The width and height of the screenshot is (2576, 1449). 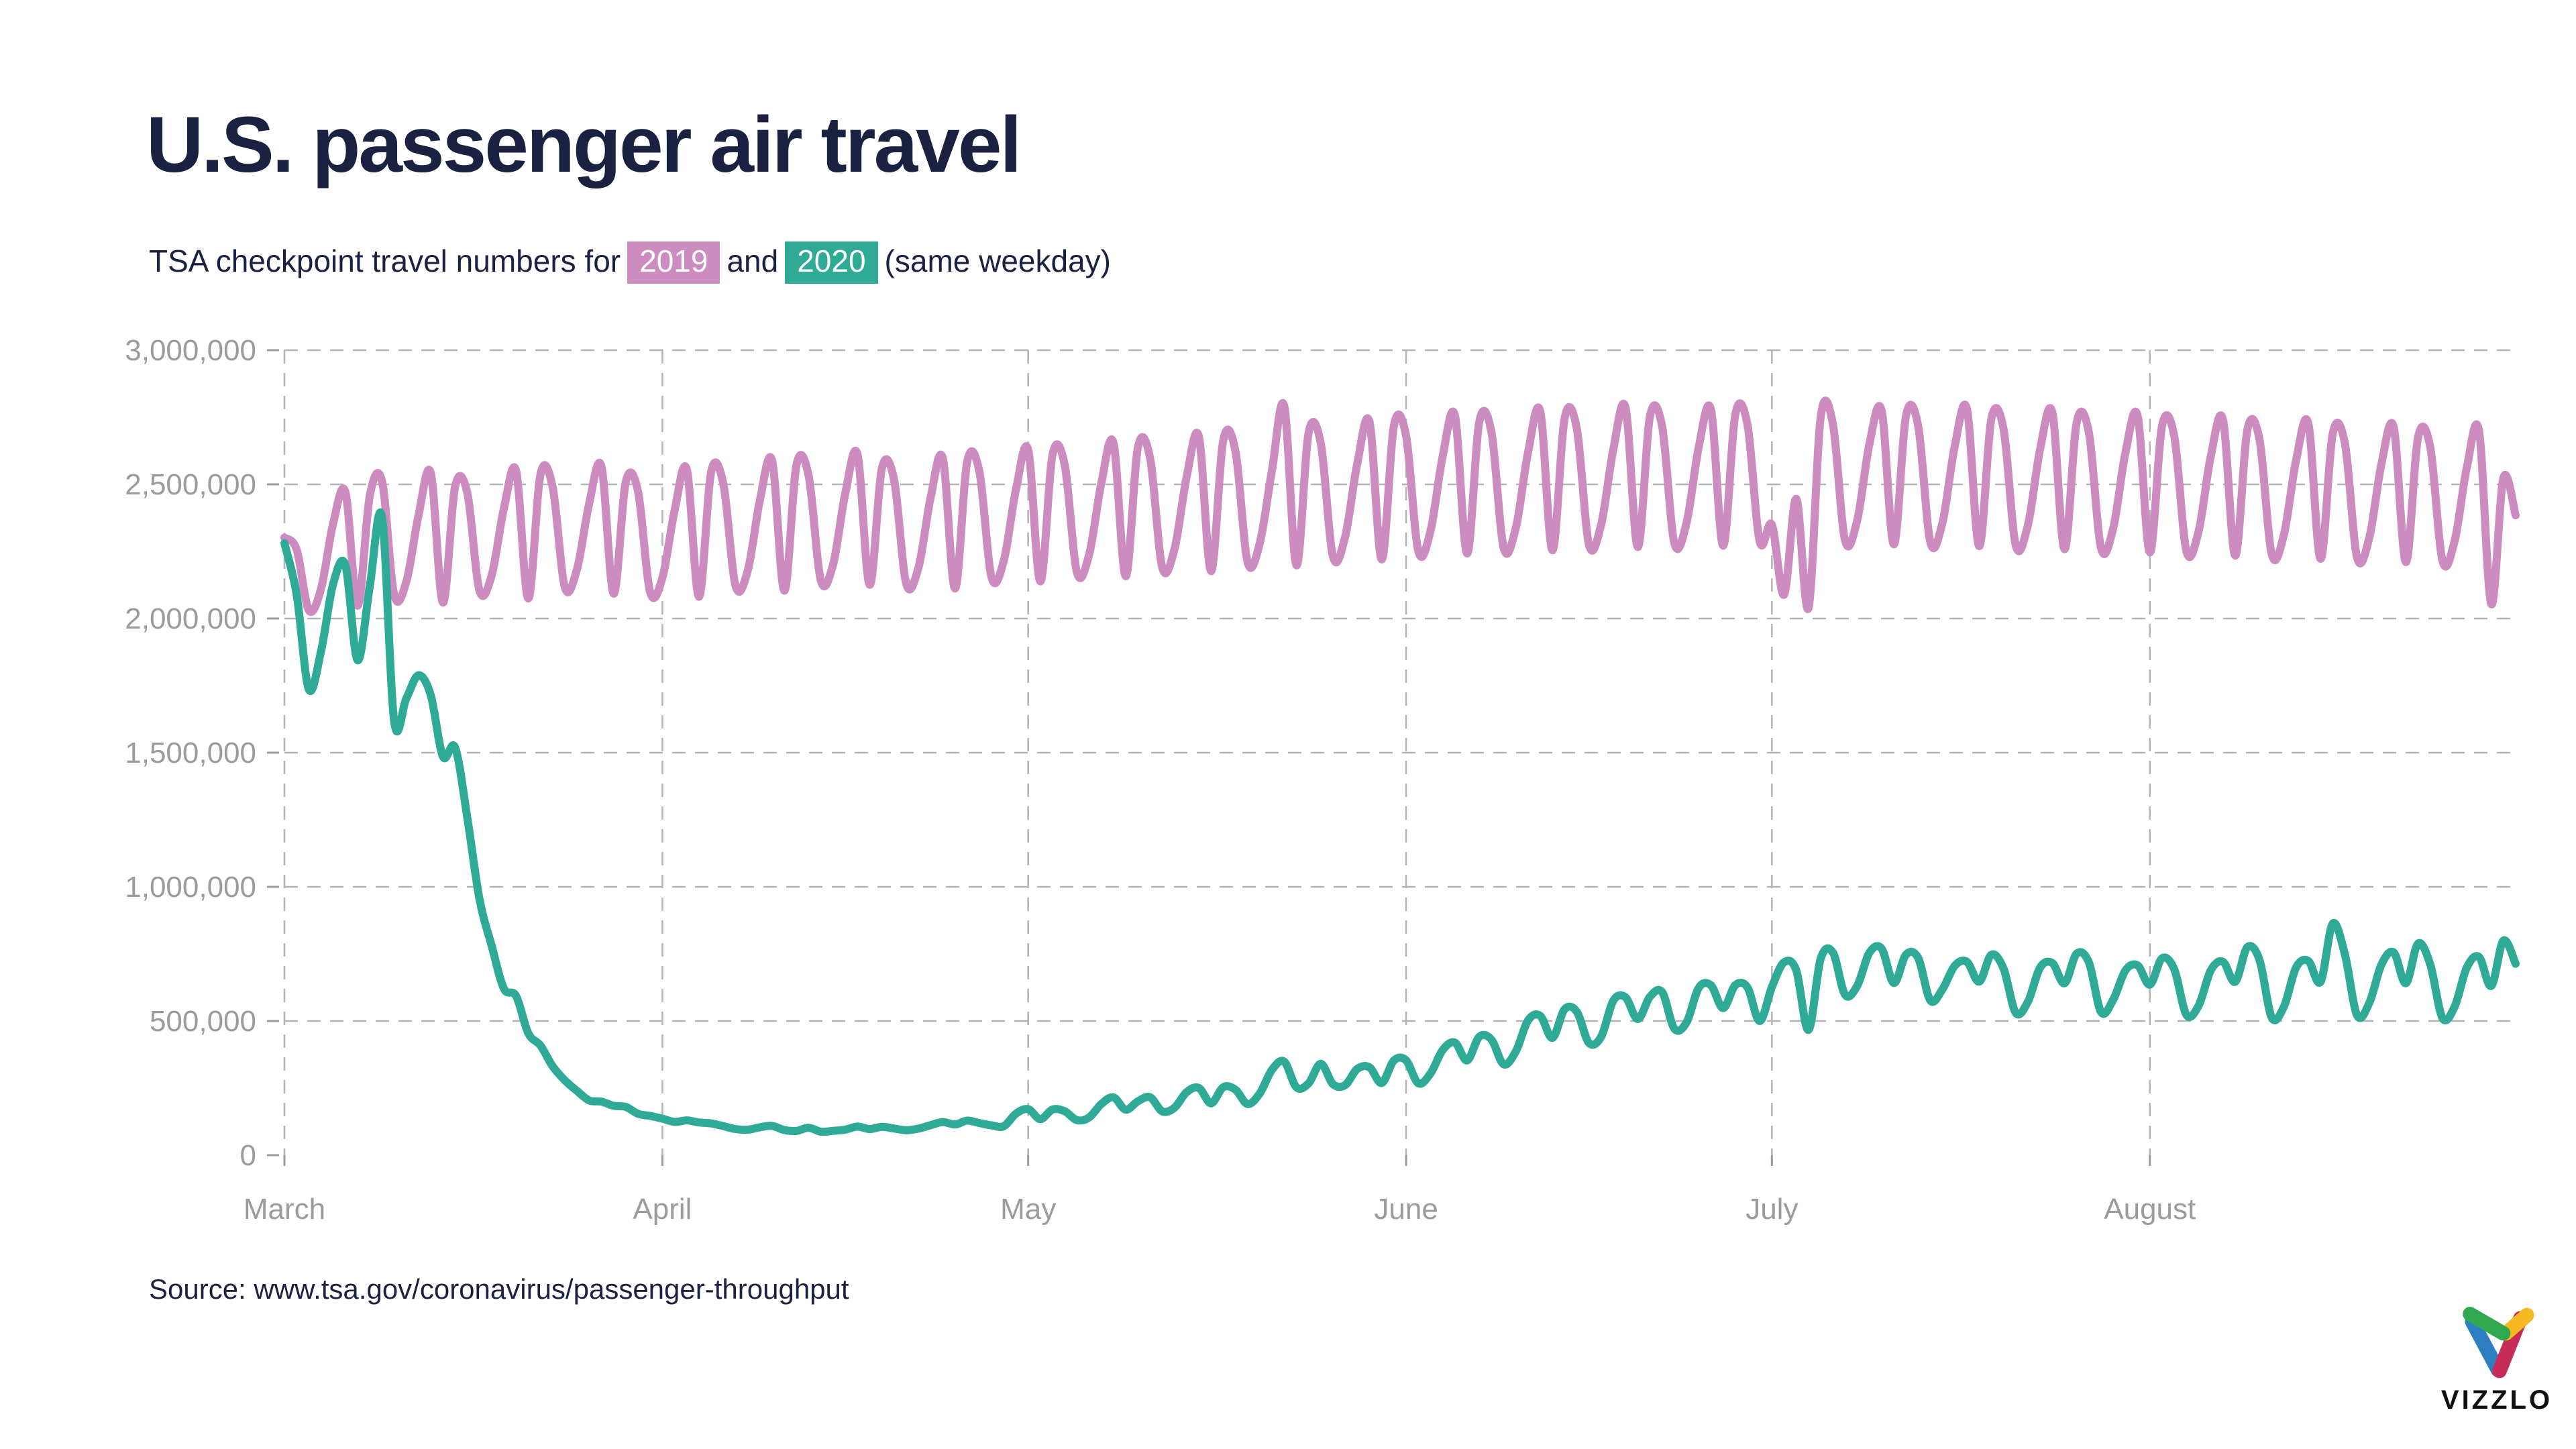 I want to click on x-axis-label: August, so click(x=2150, y=1209).